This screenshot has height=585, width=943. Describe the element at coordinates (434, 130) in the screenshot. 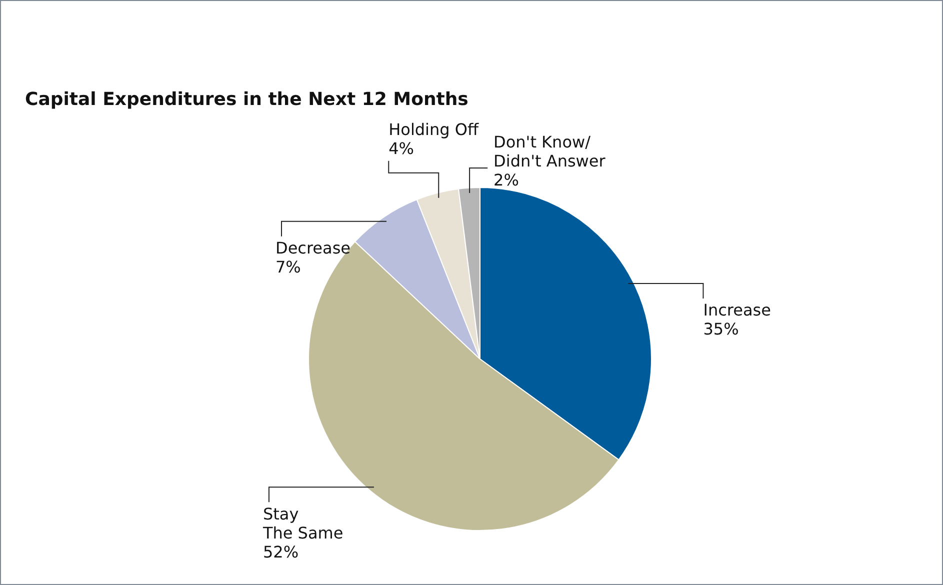

I see `slice-label: Holding Off` at that location.